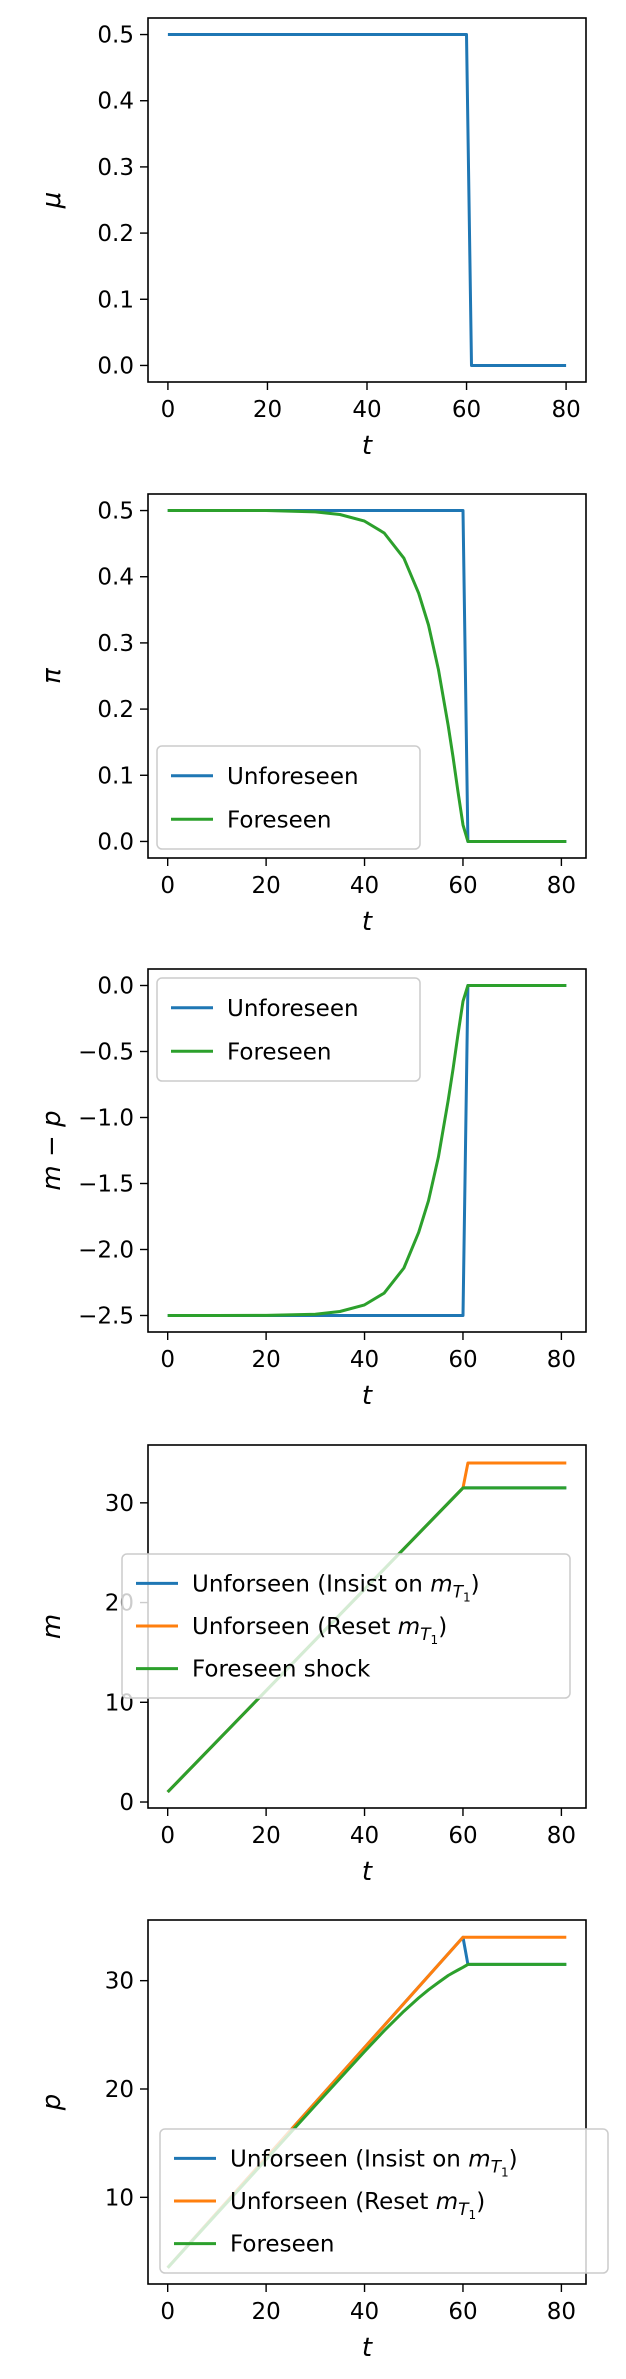 This screenshot has width=626, height=2379. I want to click on y-axis-label: p, so click(52, 2103).